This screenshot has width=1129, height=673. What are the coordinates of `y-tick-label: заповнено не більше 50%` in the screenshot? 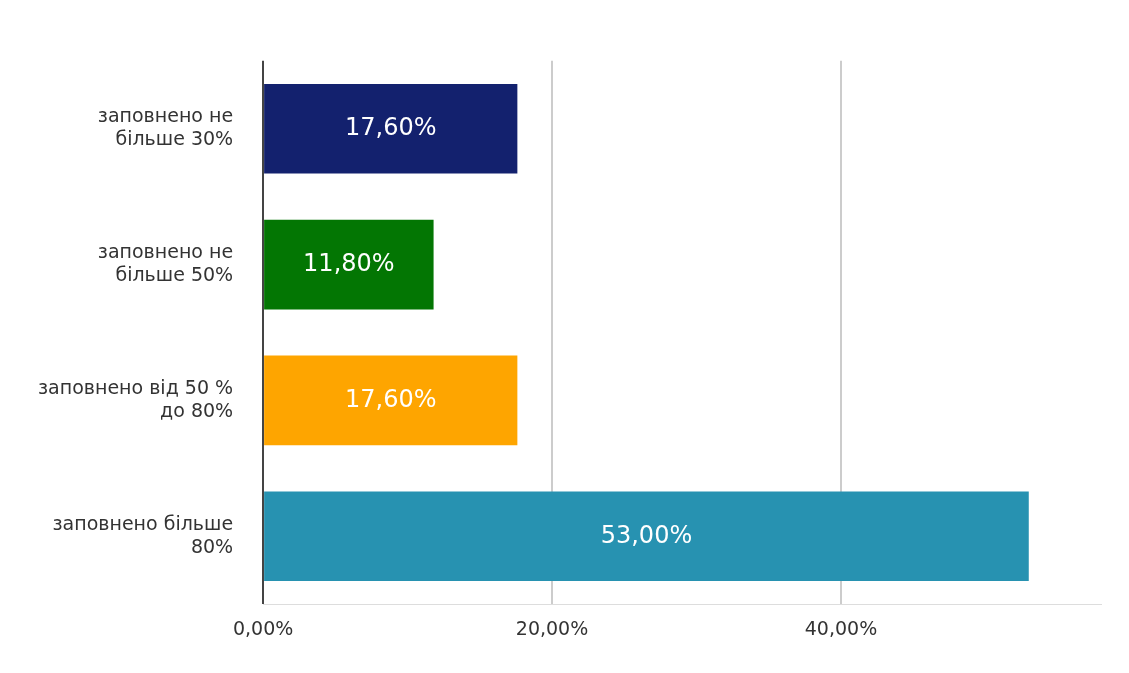 It's located at (165, 262).